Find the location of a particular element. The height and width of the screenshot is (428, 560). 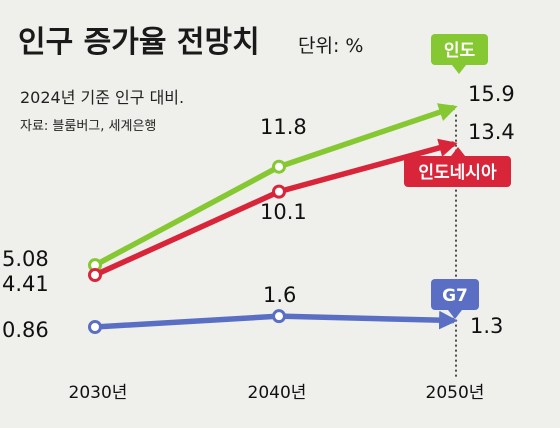

data-label: 11.8 is located at coordinates (283, 127).